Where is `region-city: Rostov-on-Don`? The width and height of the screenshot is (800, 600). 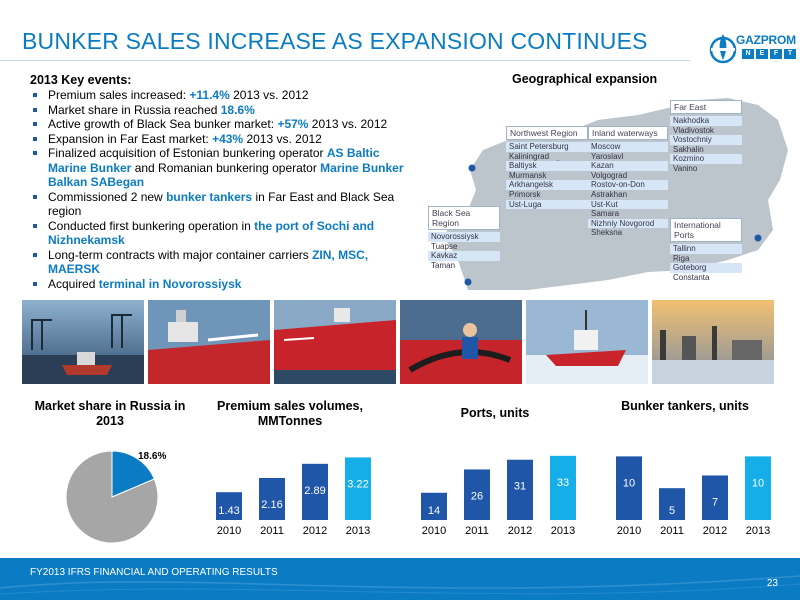
region-city: Rostov-on-Don is located at coordinates (628, 185).